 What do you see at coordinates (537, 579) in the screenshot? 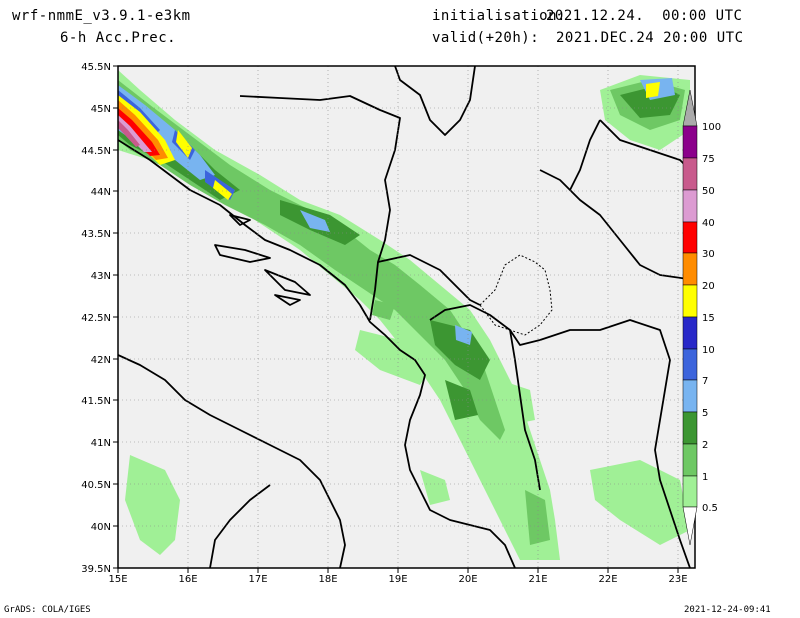
I see `lon-label: 21E` at bounding box center [537, 579].